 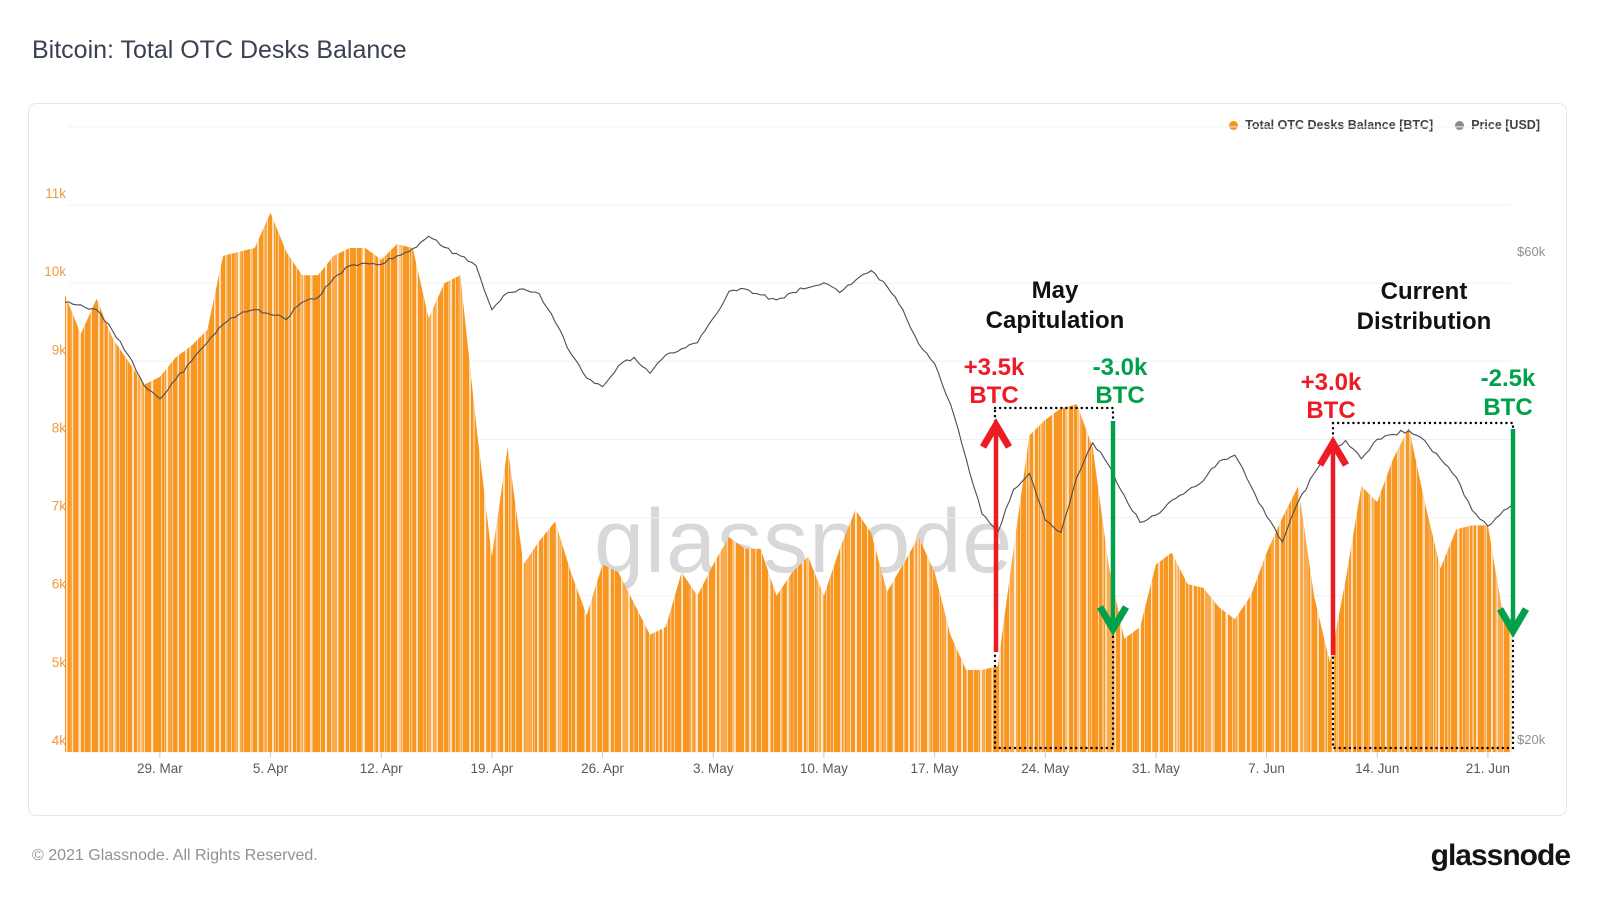 What do you see at coordinates (175, 855) in the screenshot?
I see `footer-copyright: © 2021 Glassnode. All Rights Reserved.` at bounding box center [175, 855].